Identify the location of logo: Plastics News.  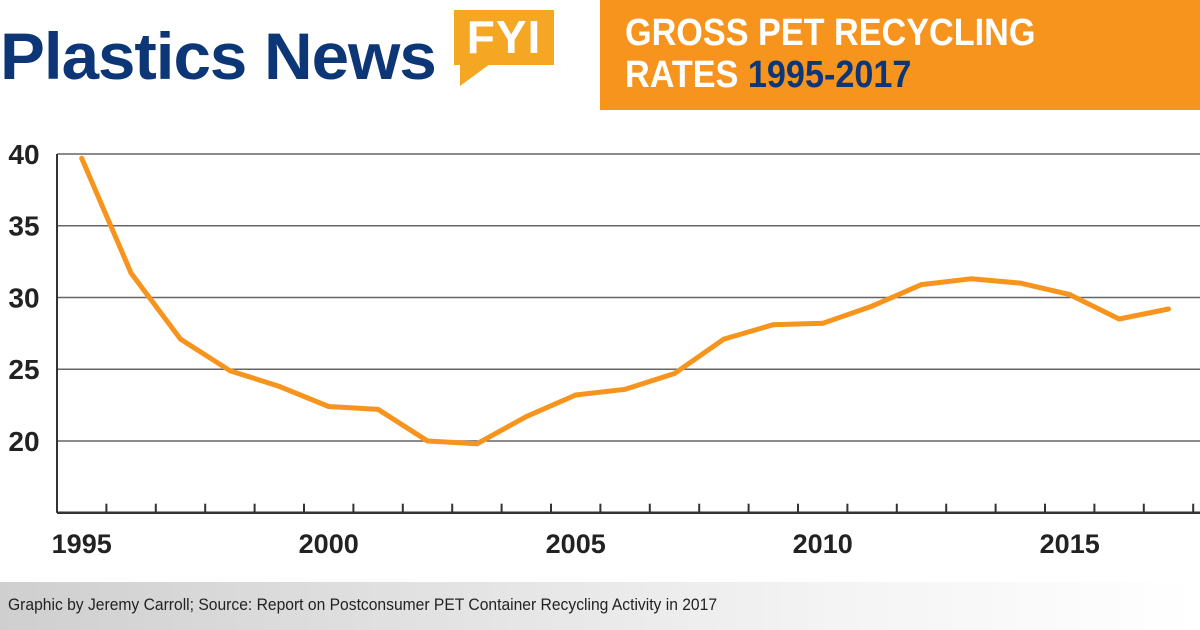
(218, 56).